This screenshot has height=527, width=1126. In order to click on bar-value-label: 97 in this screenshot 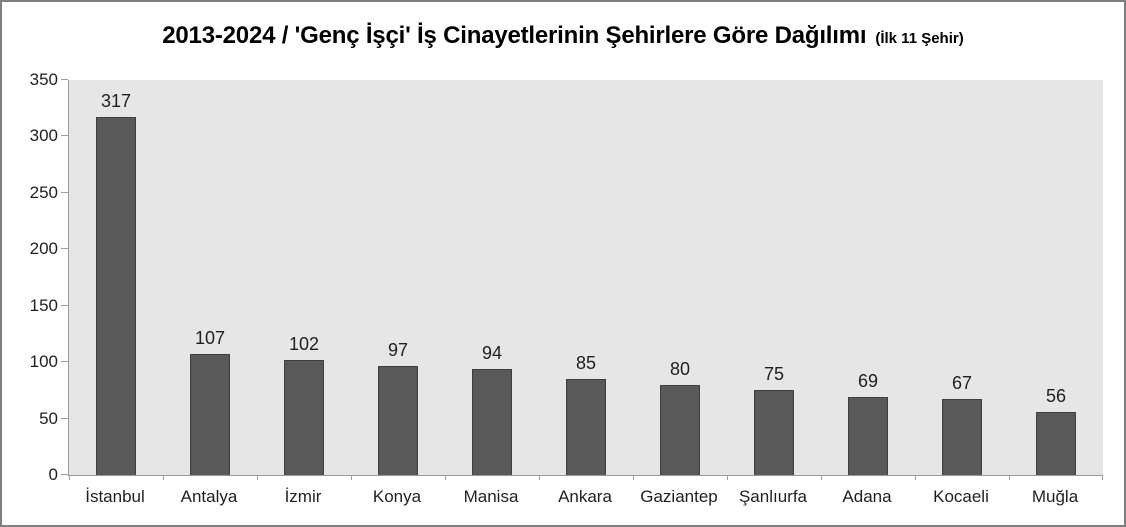, I will do `click(398, 350)`.